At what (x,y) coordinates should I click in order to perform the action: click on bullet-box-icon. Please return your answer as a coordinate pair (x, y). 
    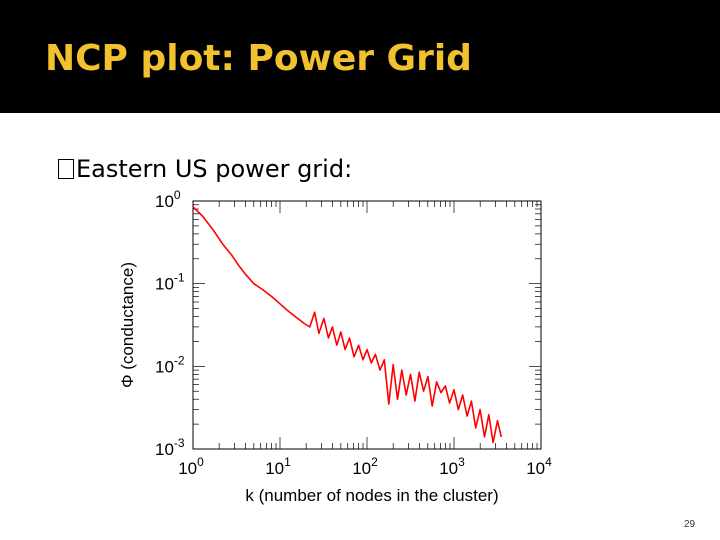
    Looking at the image, I should click on (66, 169).